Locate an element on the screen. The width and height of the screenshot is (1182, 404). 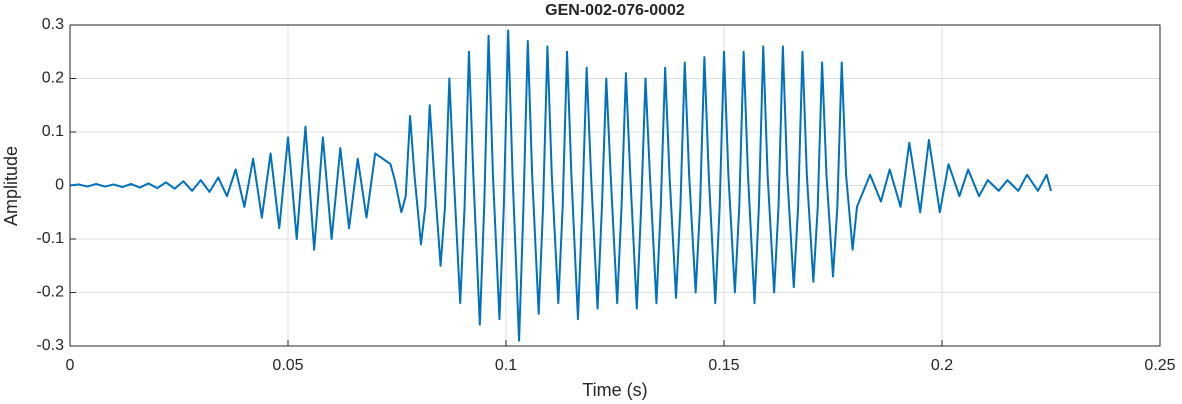
y-tick-label: 0 is located at coordinates (59, 185).